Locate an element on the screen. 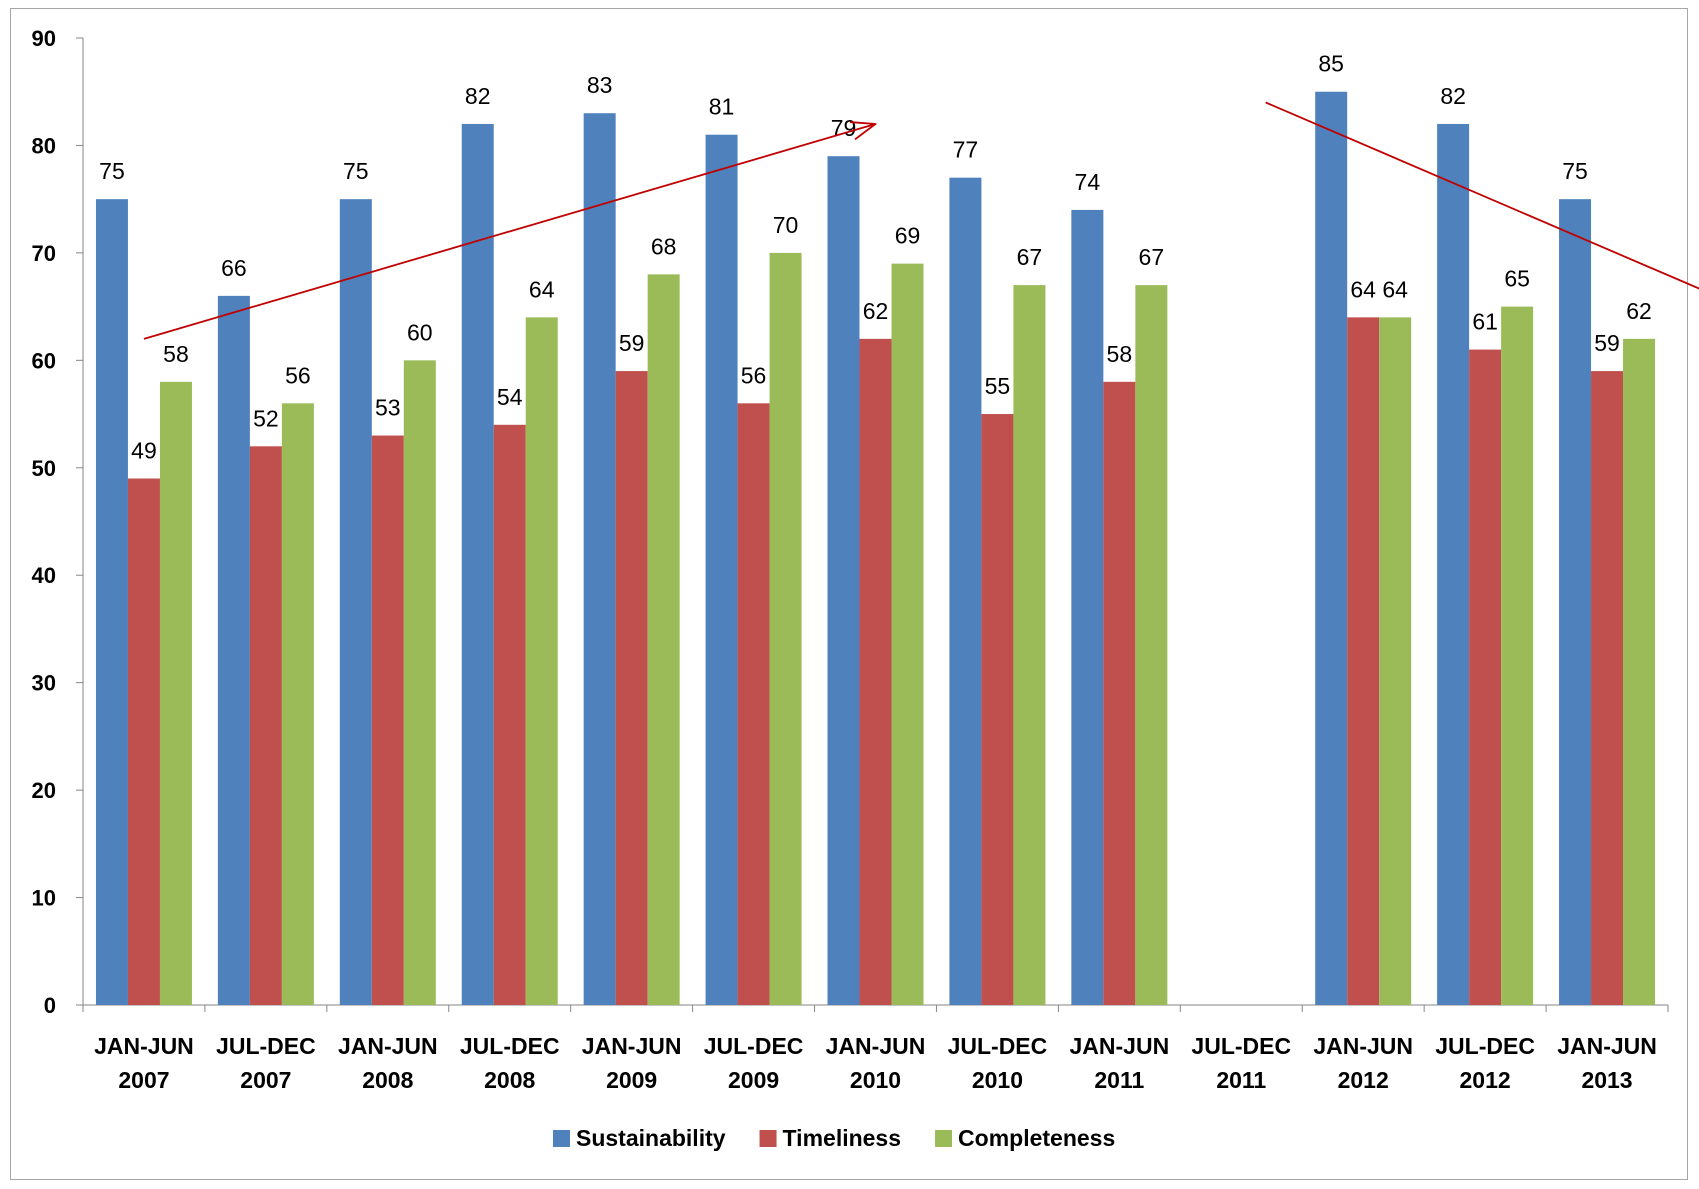  data-label: 70 is located at coordinates (786, 225).